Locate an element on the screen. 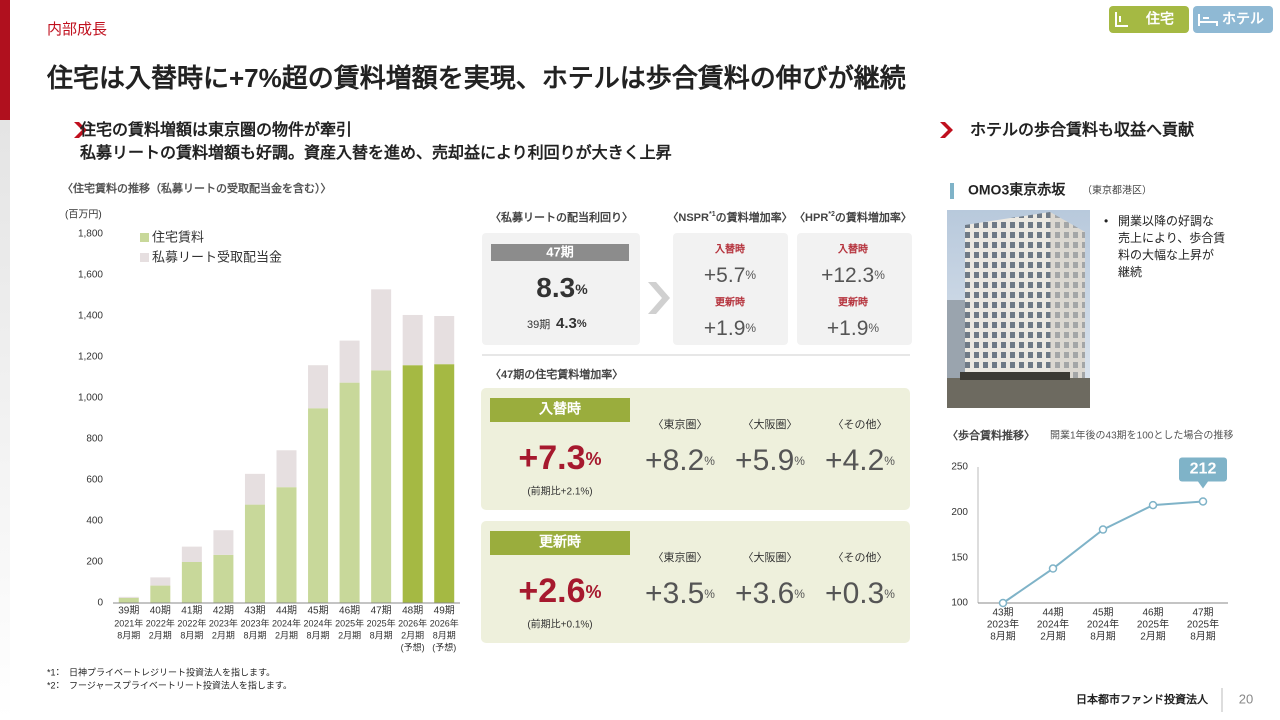 The width and height of the screenshot is (1280, 720). y-tick-label: 0 is located at coordinates (100, 603).